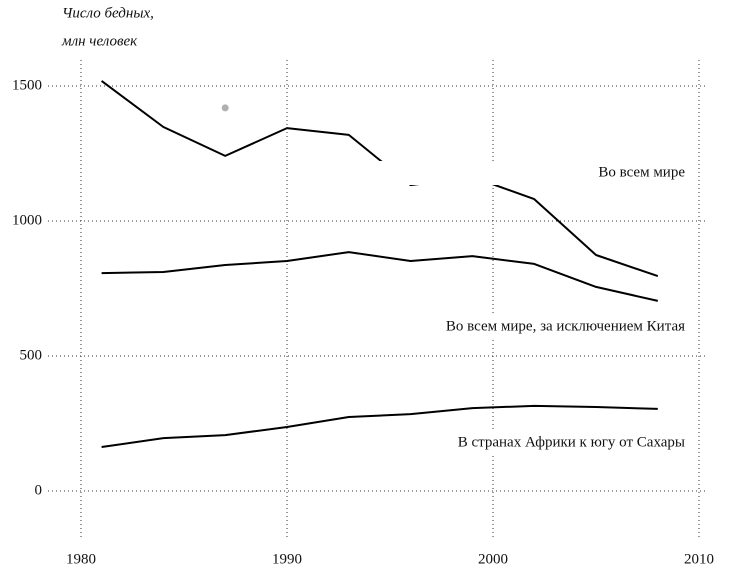 This screenshot has width=729, height=574. I want to click on y-tick-label: 1500, so click(27, 85).